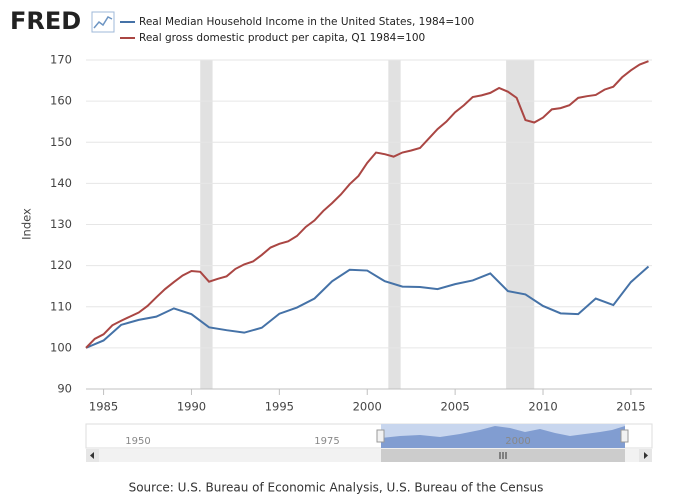  I want to click on y-tick-label: 160, so click(61, 101).